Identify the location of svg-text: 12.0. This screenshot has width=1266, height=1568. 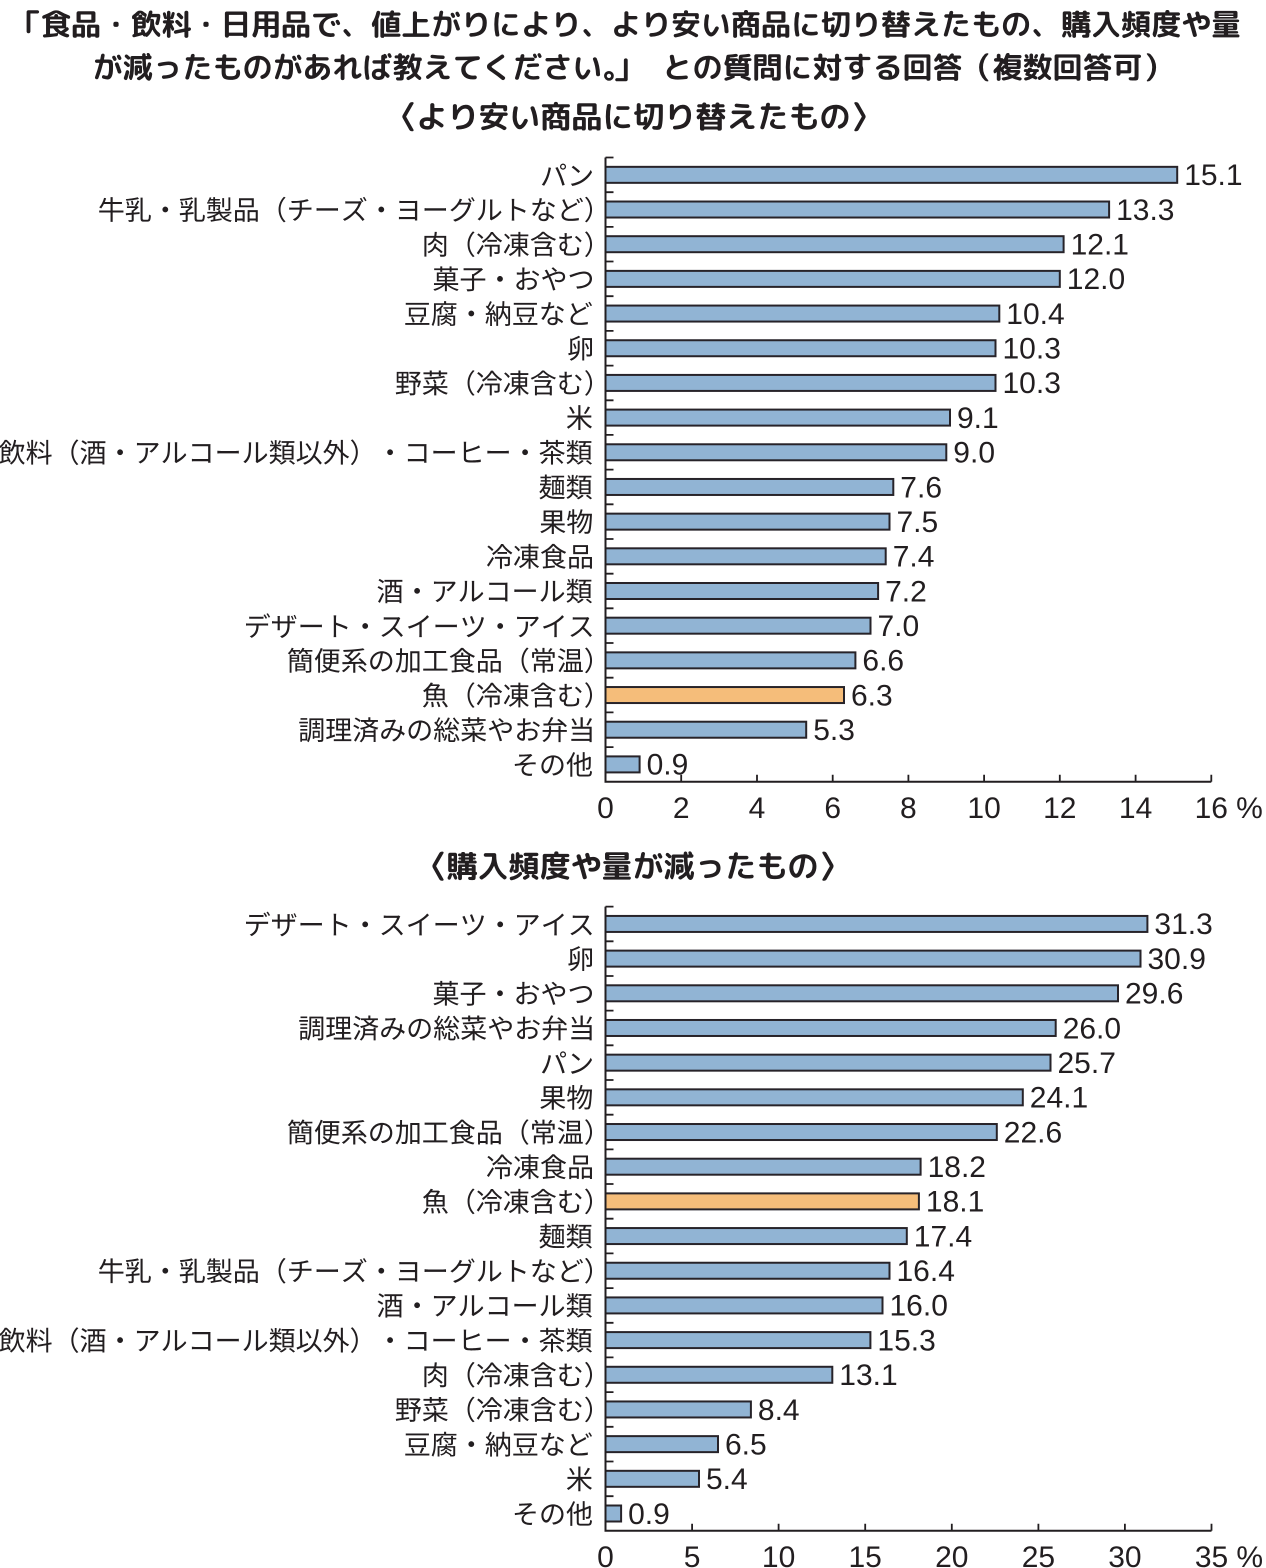
(1096, 279).